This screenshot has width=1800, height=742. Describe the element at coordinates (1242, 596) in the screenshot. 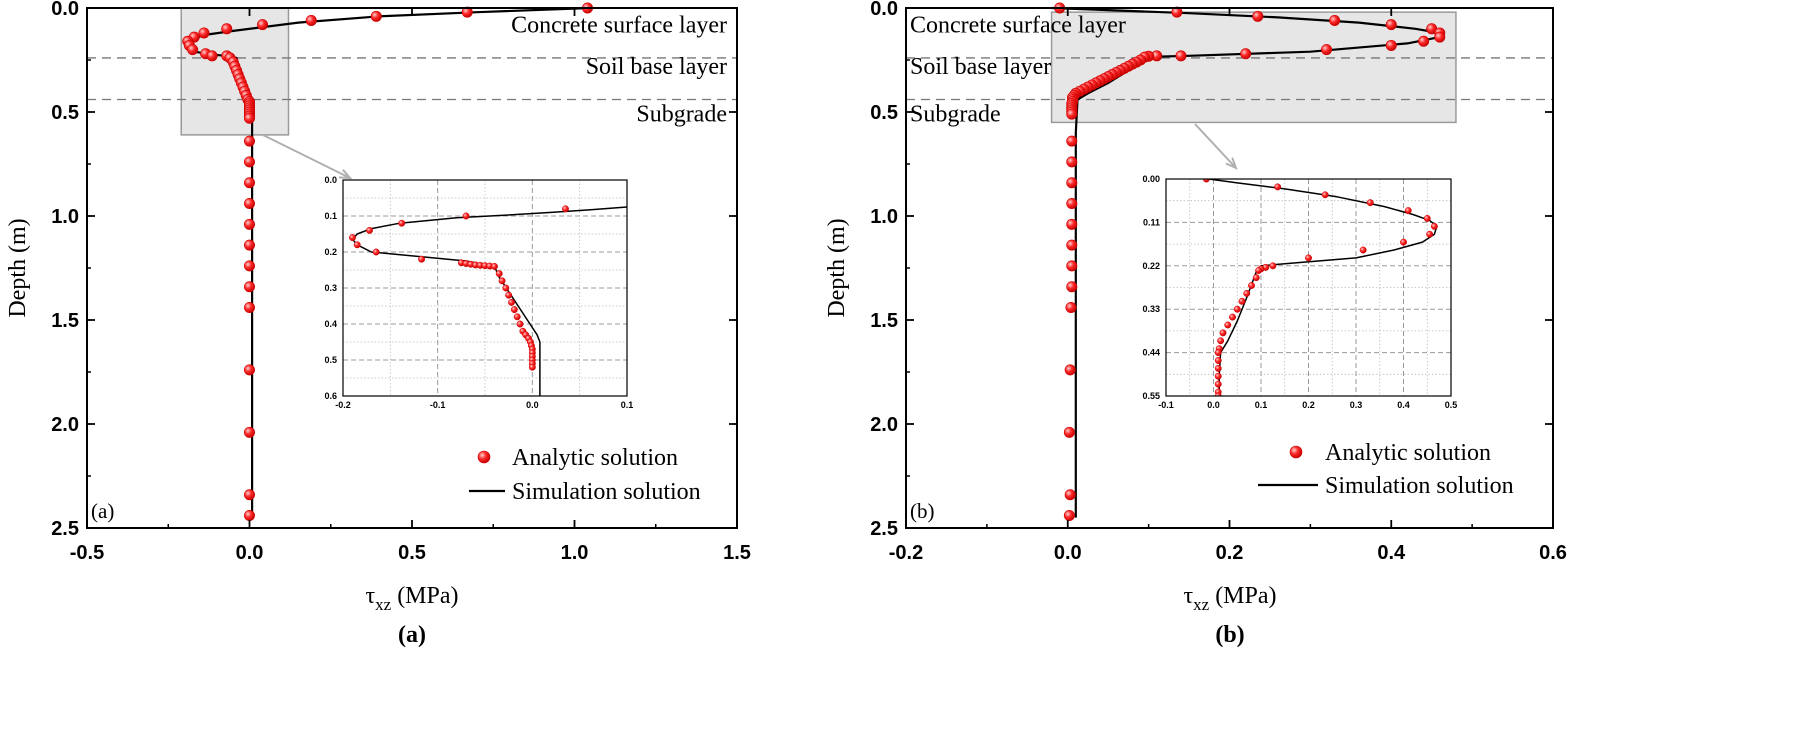

I see `x-axis-label-unit: (MPa)` at that location.